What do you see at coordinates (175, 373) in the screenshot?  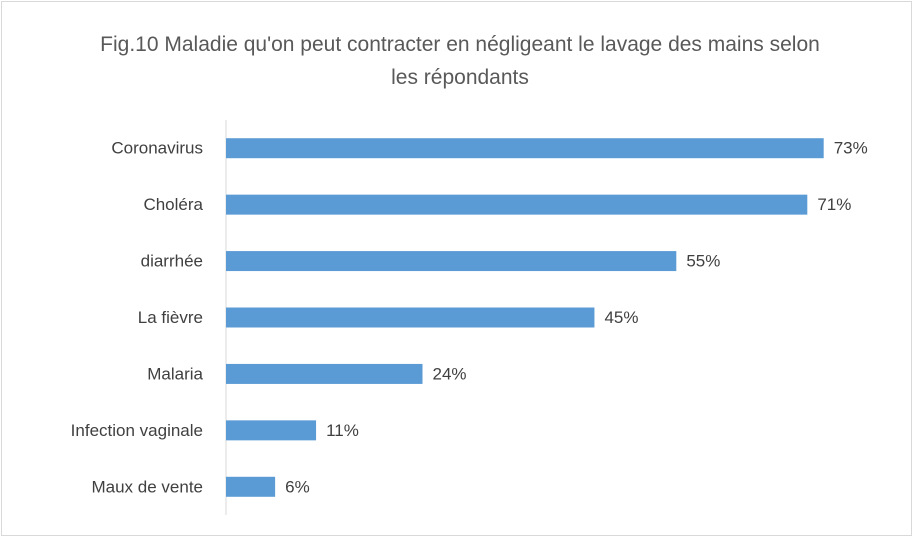 I see `category-label: Malaria` at bounding box center [175, 373].